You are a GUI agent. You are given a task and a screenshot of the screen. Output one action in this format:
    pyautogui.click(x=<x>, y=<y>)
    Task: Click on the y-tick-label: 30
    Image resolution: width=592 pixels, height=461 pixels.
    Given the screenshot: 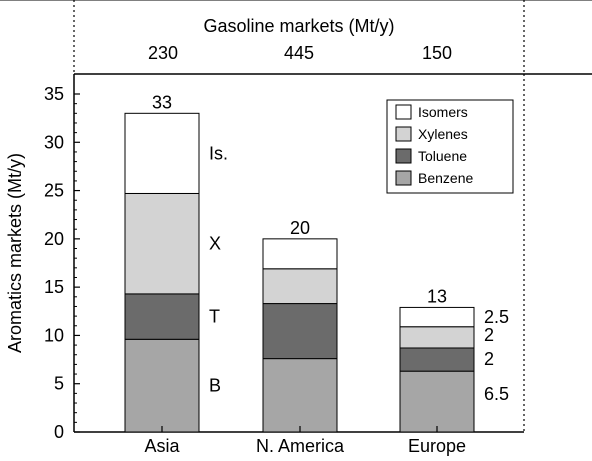 What is the action you would take?
    pyautogui.click(x=54, y=142)
    